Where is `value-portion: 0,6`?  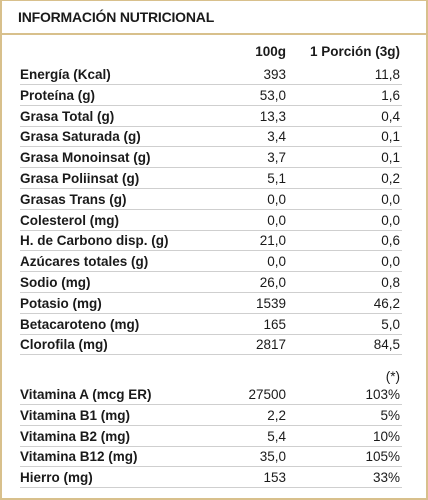
value-portion: 0,6 is located at coordinates (390, 241).